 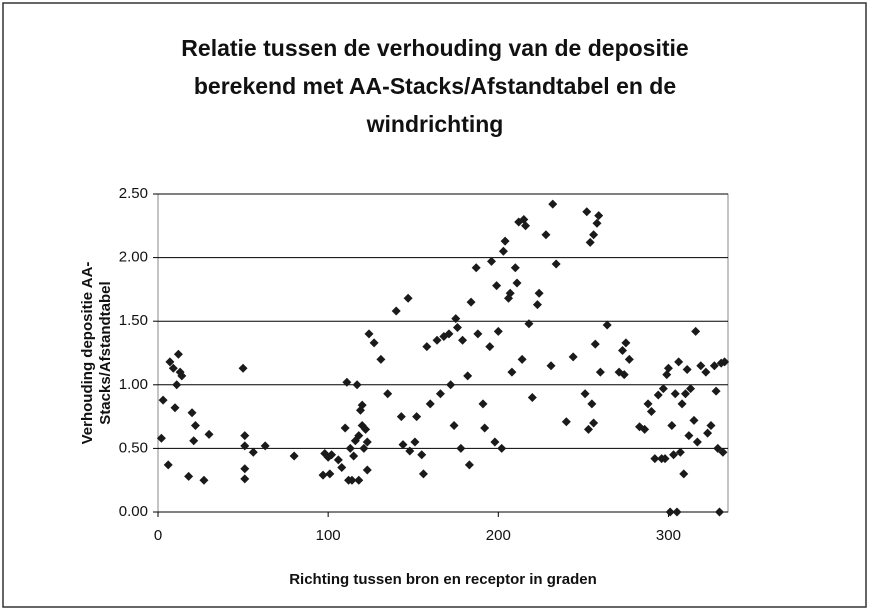 What do you see at coordinates (435, 124) in the screenshot?
I see `chart-title: windrichting` at bounding box center [435, 124].